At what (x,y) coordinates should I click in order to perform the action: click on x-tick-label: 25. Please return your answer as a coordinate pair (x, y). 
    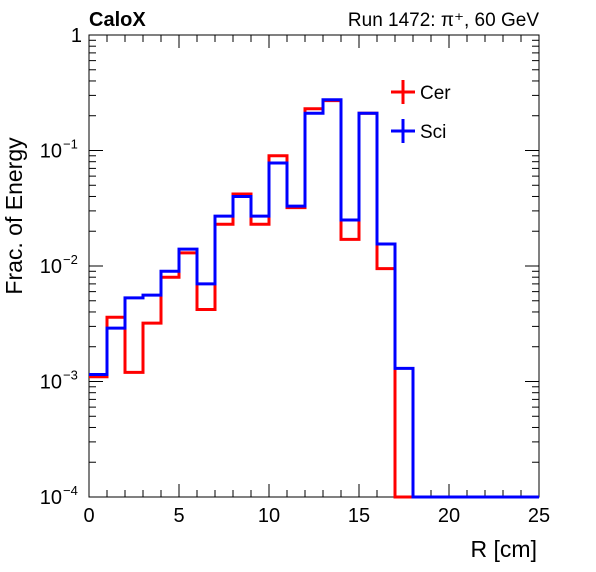
    Looking at the image, I should click on (539, 516).